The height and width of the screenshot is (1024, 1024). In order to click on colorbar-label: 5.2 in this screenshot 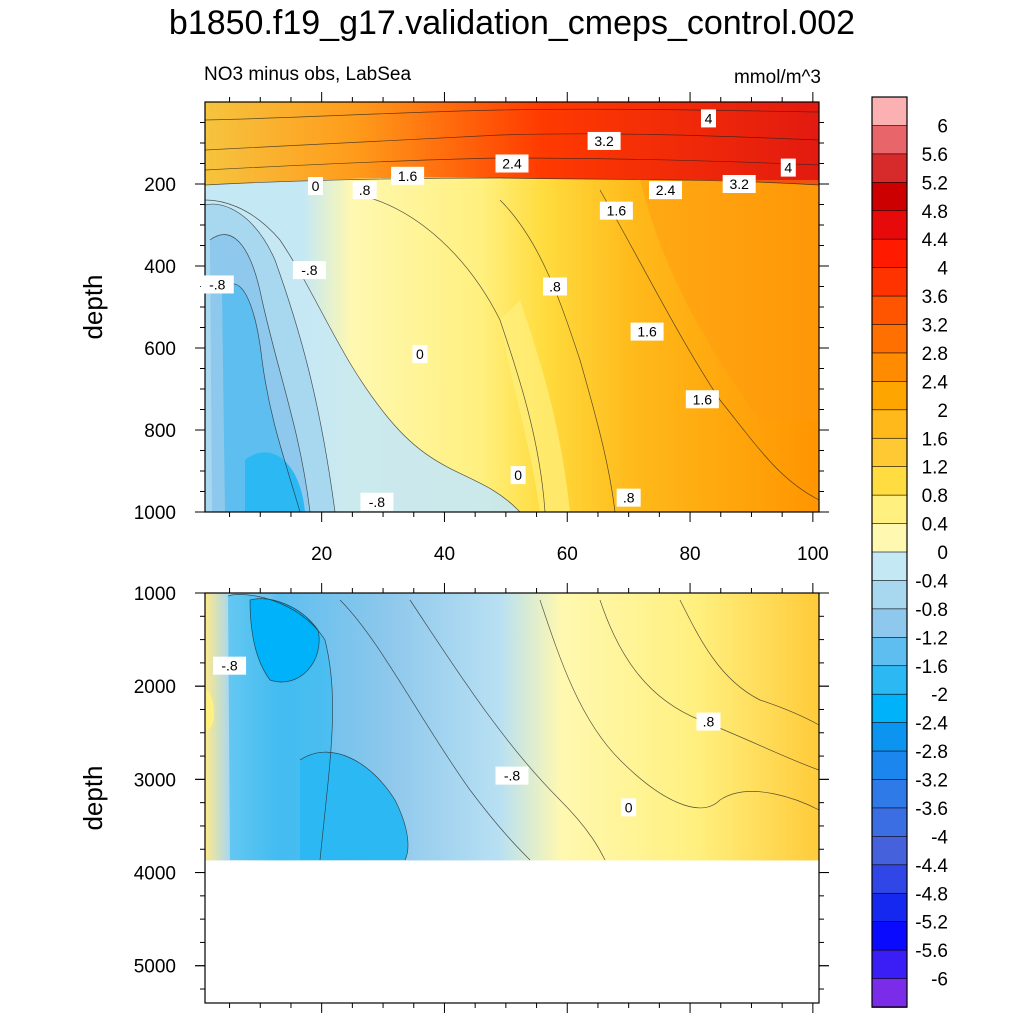, I will do `click(935, 183)`.